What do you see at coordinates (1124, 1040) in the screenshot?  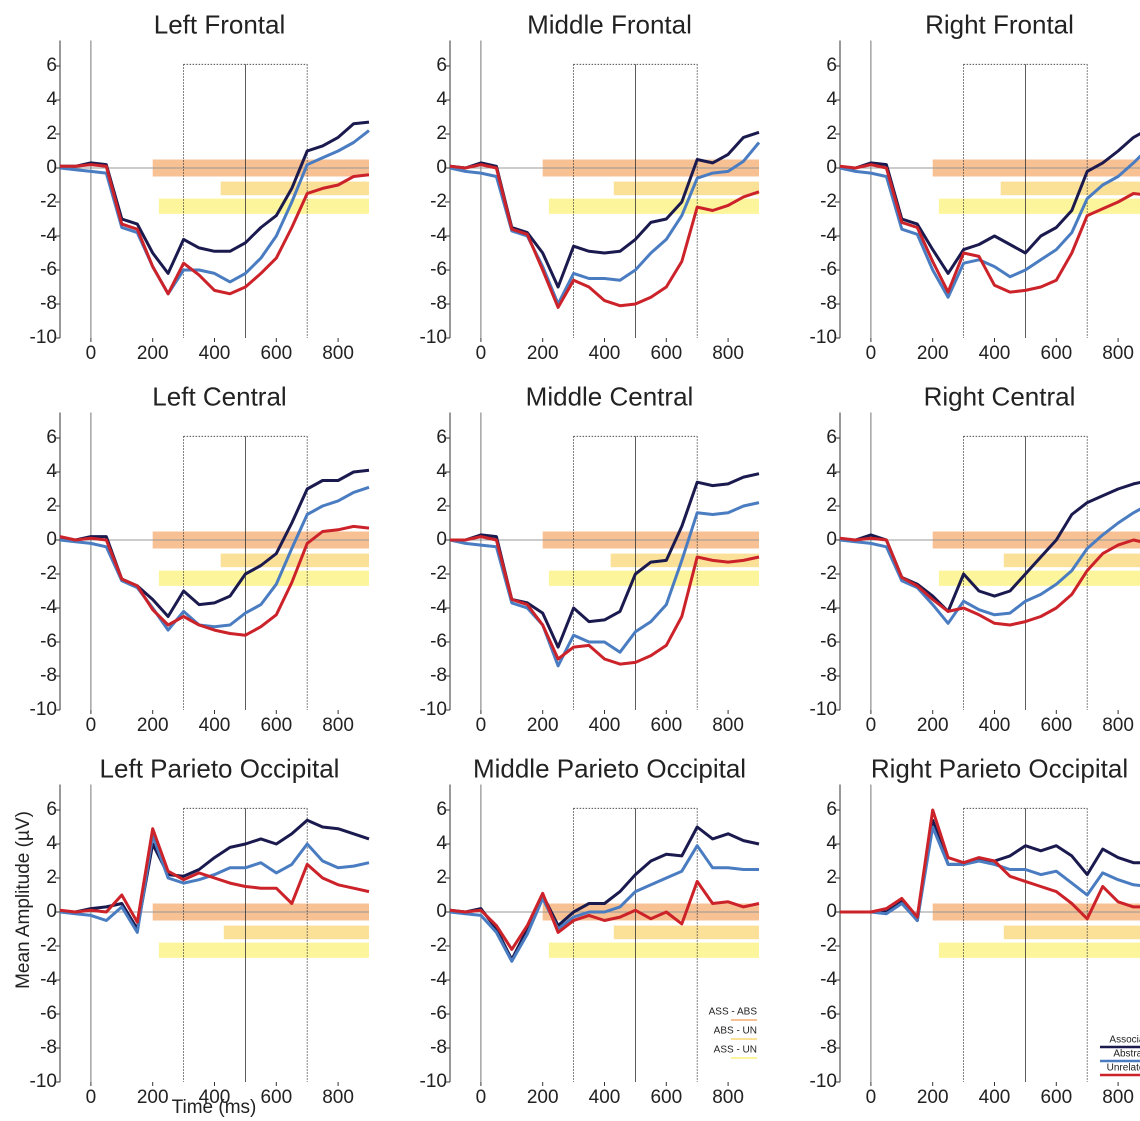 I see `legend-label: Associative` at bounding box center [1124, 1040].